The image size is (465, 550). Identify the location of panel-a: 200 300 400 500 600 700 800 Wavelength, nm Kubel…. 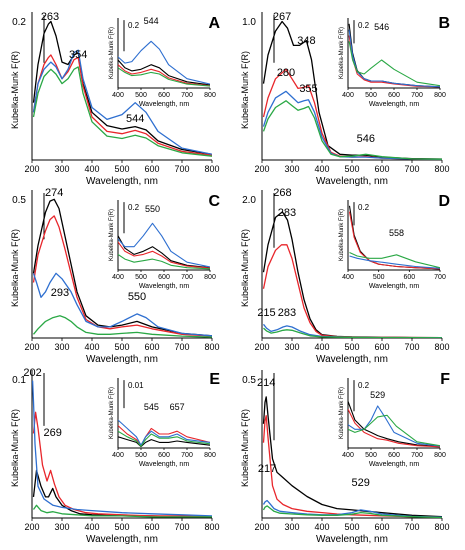
(115, 99).